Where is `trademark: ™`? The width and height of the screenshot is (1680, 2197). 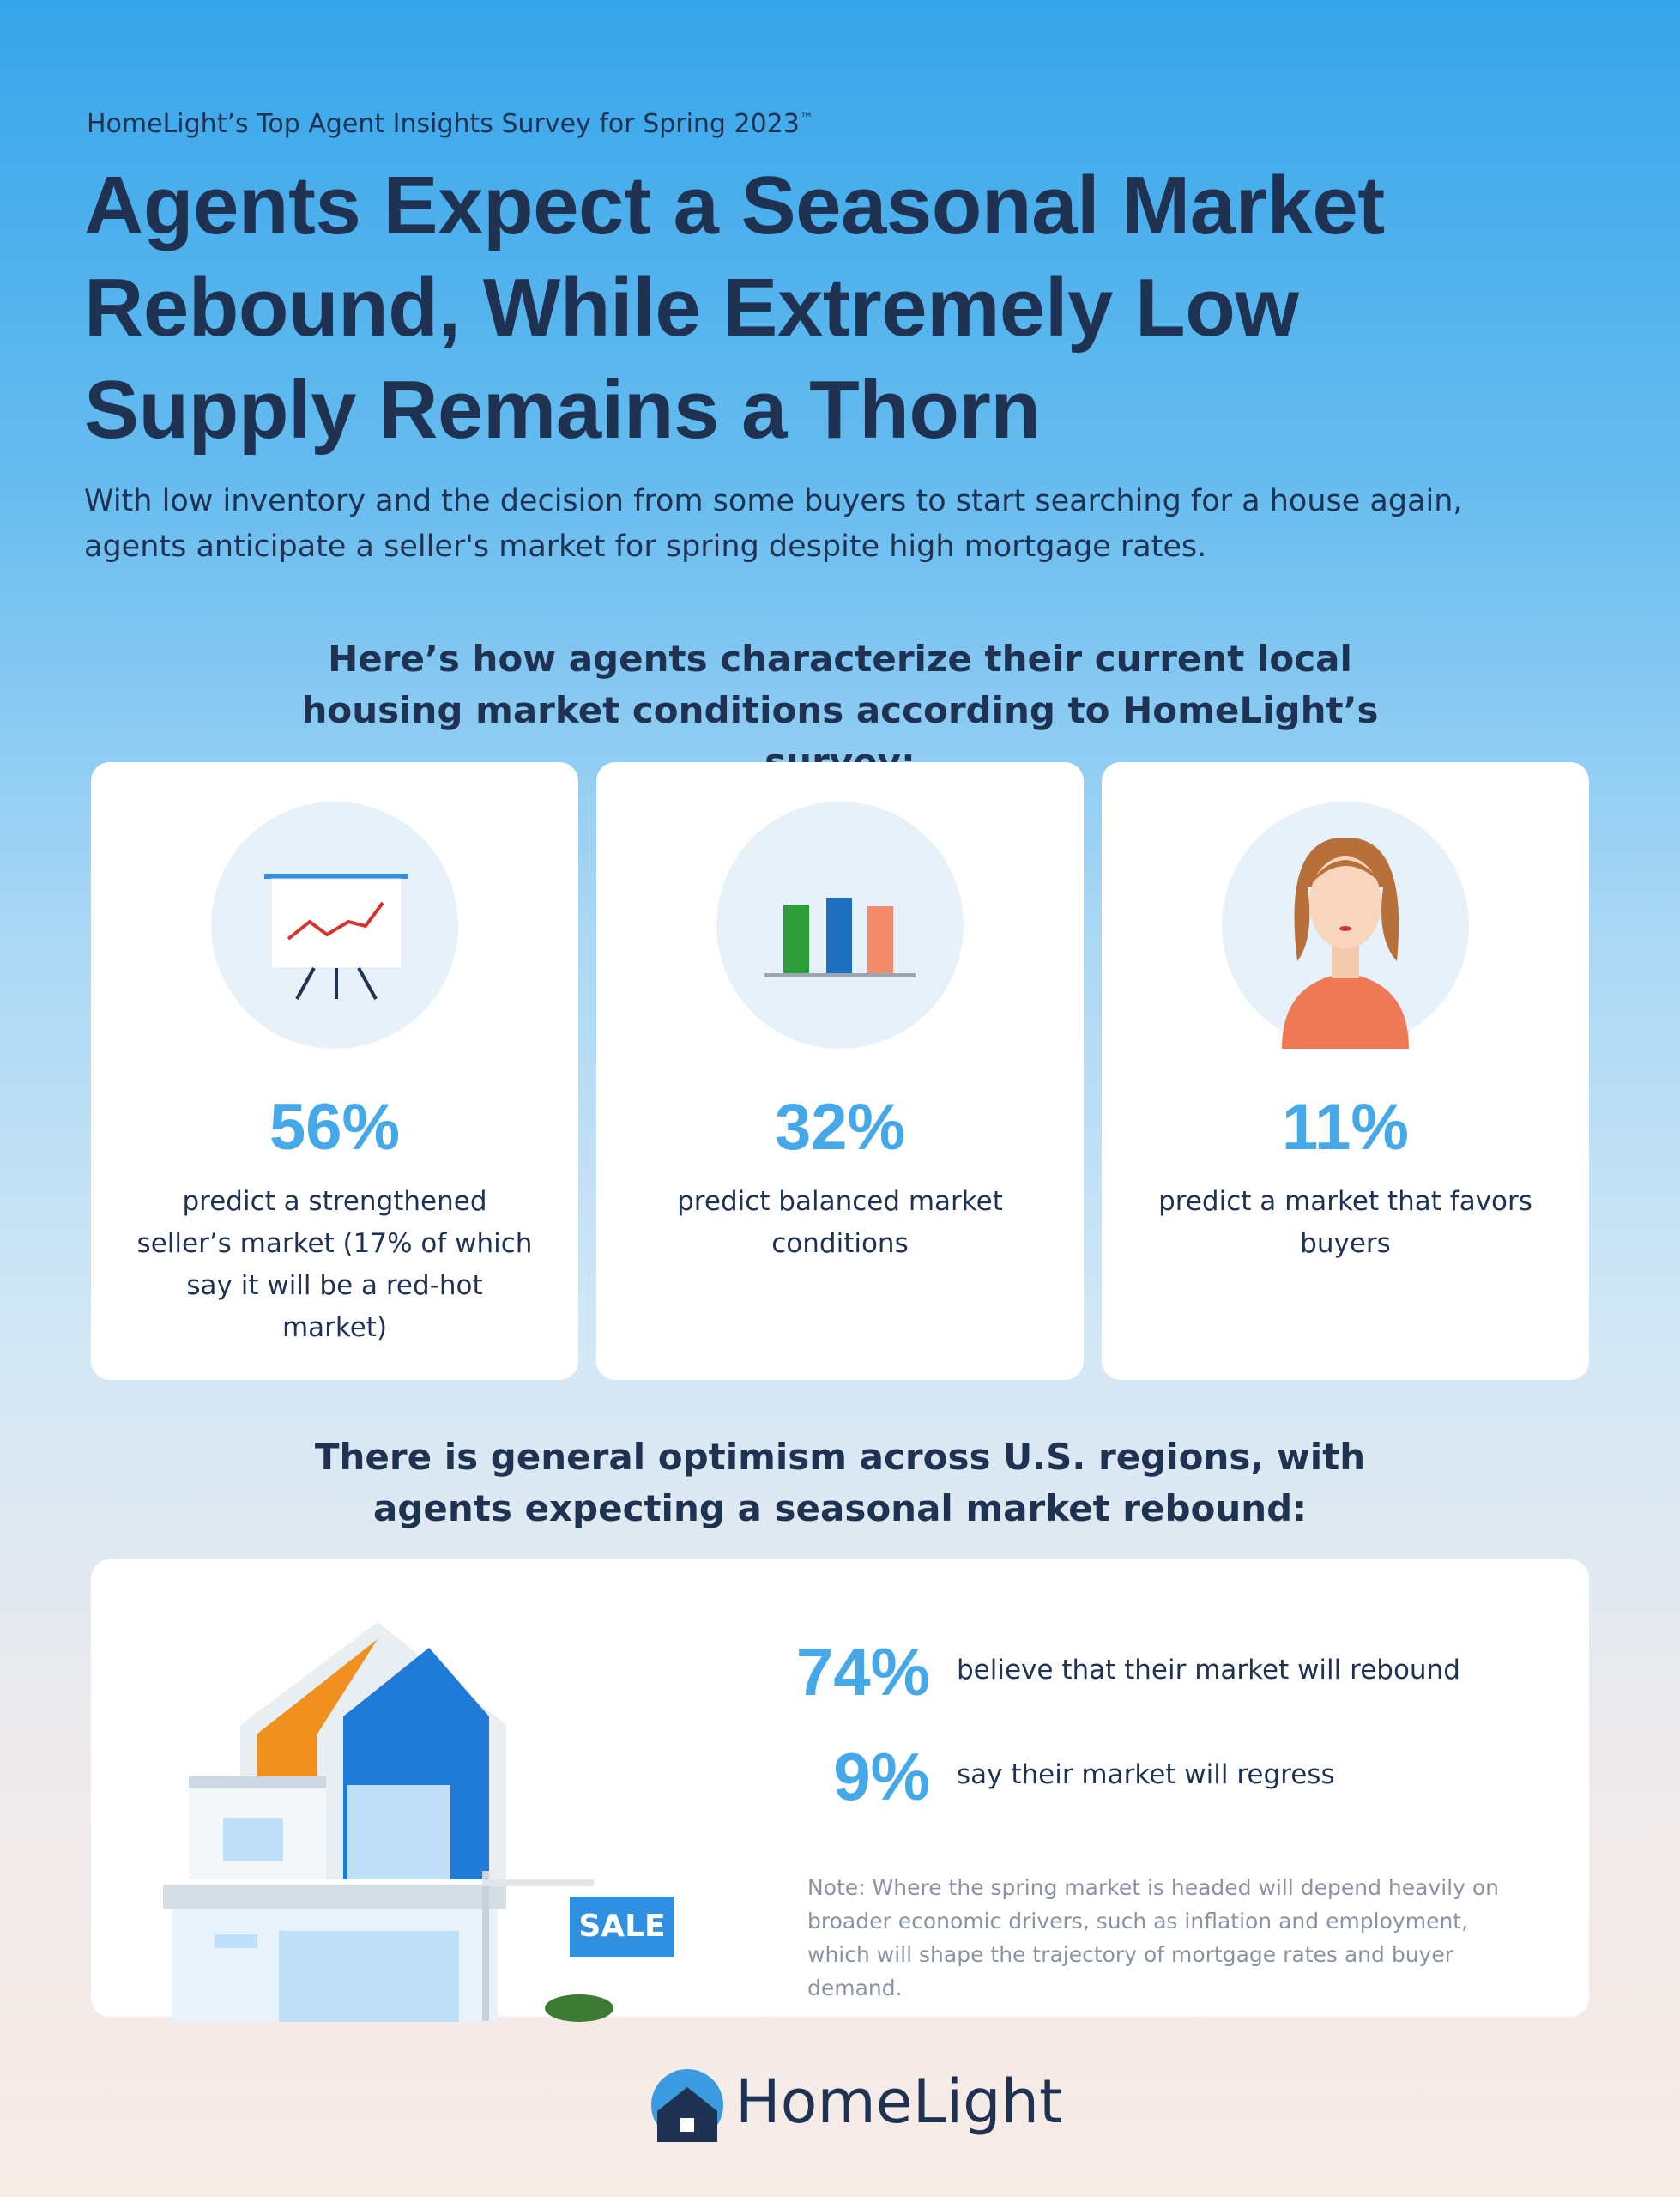 trademark: ™ is located at coordinates (806, 118).